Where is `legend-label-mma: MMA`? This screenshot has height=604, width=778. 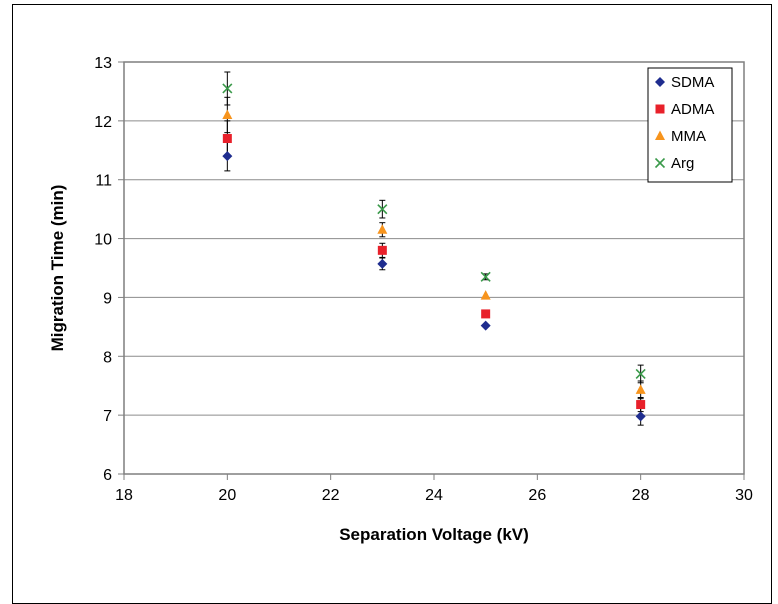
legend-label-mma: MMA is located at coordinates (688, 136).